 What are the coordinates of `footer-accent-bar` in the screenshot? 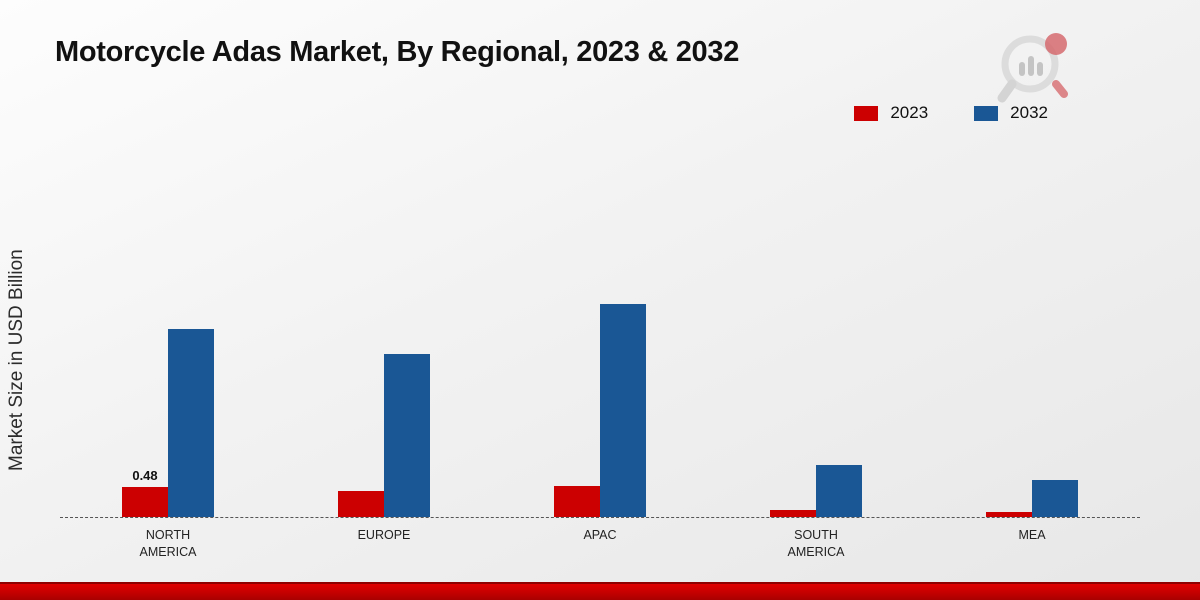 It's located at (600, 591).